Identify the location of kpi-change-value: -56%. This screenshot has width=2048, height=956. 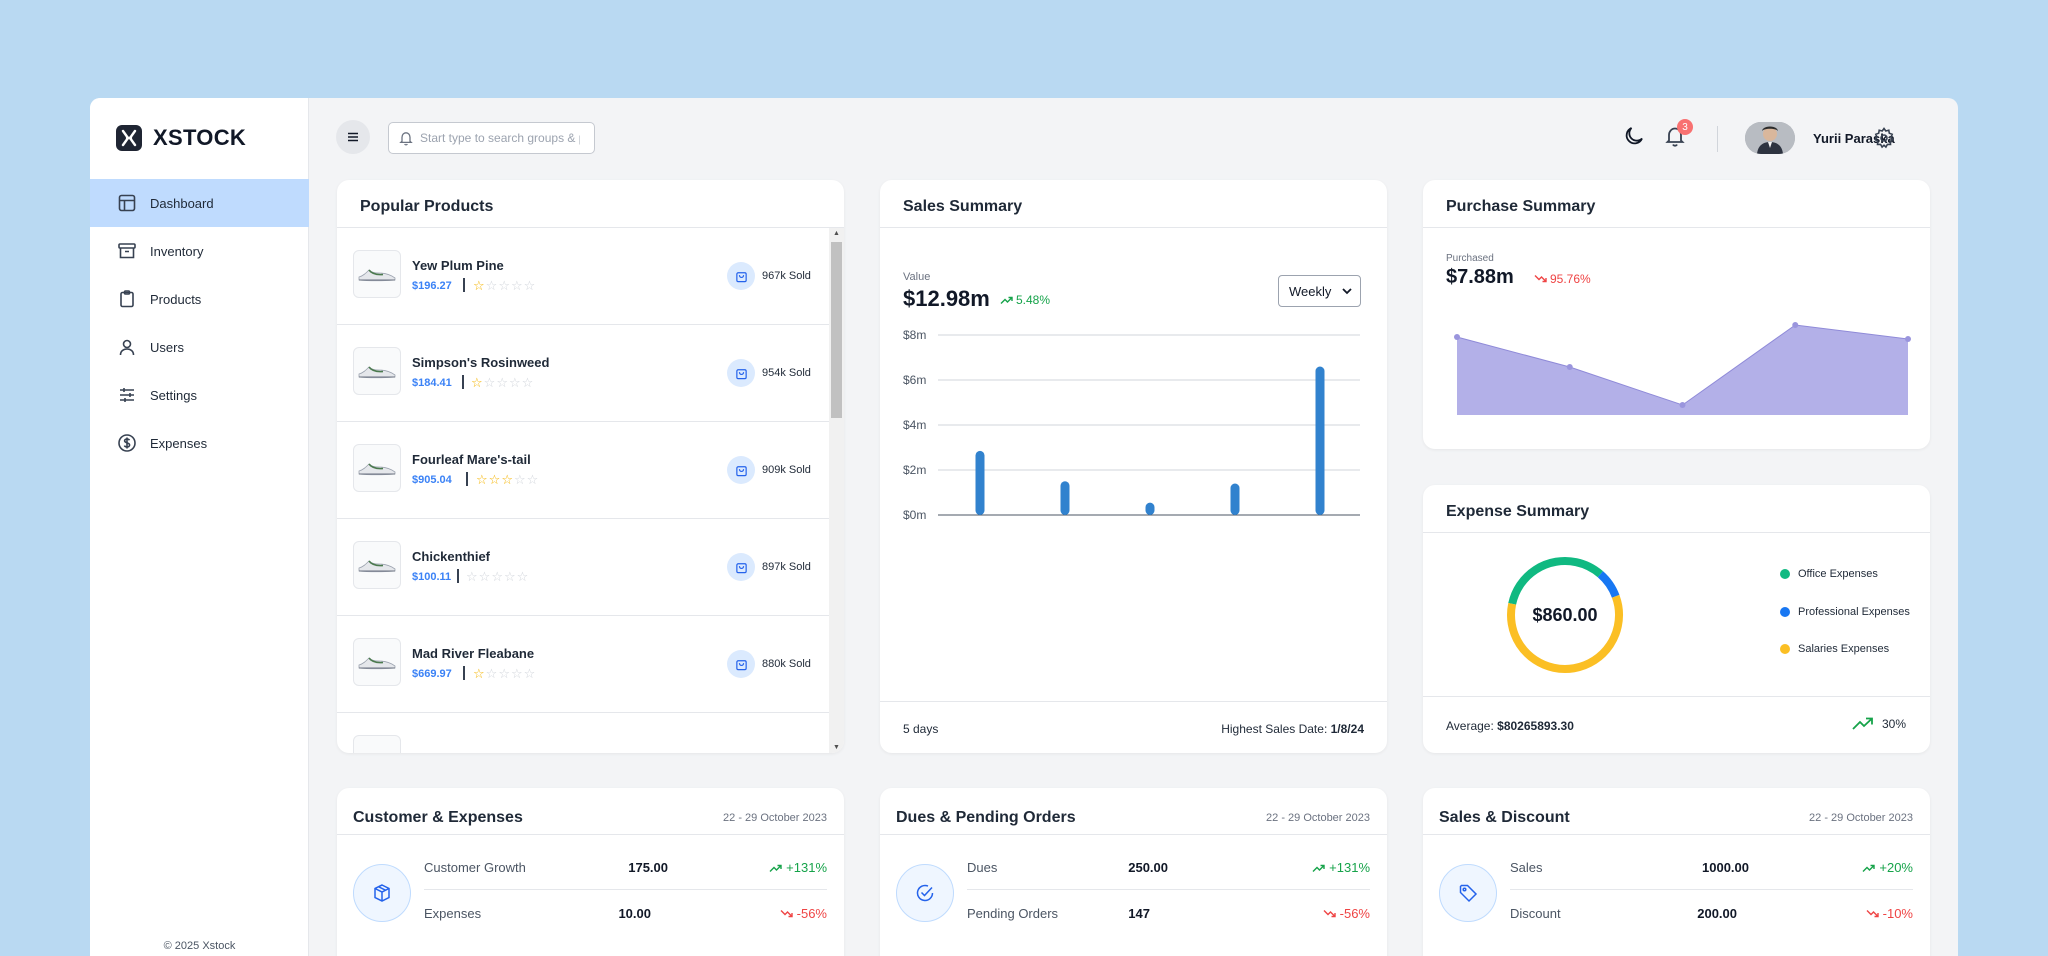
(811, 913).